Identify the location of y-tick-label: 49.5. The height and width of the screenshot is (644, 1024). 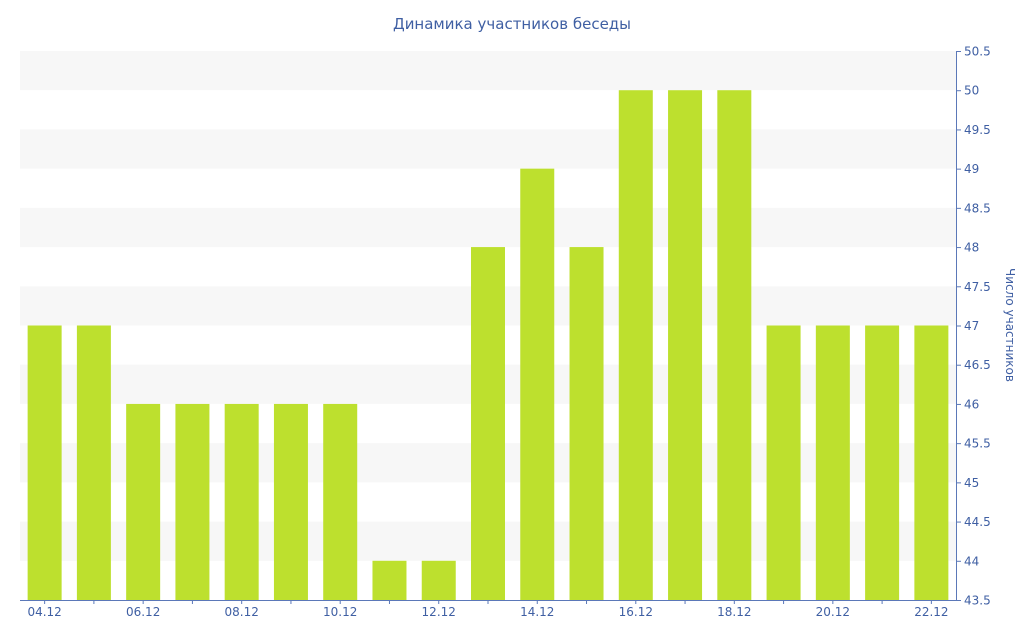
(977, 130).